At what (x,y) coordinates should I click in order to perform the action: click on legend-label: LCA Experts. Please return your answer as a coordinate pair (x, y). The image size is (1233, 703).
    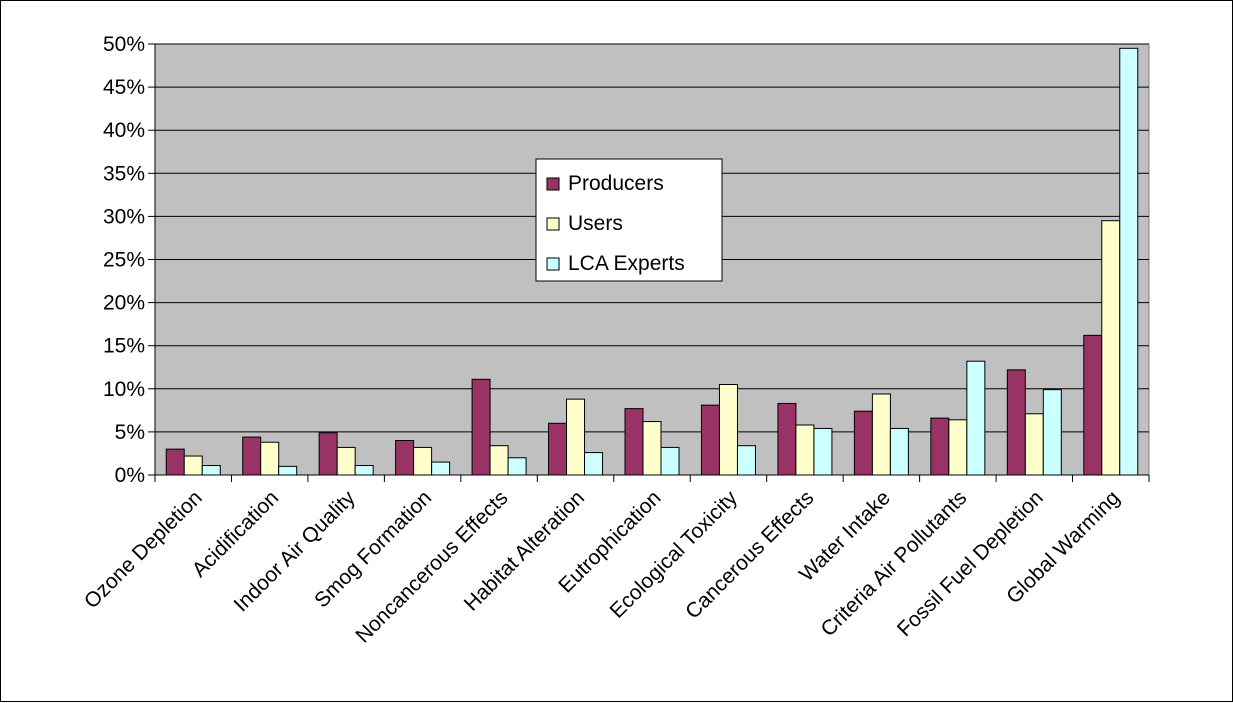
    Looking at the image, I should click on (626, 263).